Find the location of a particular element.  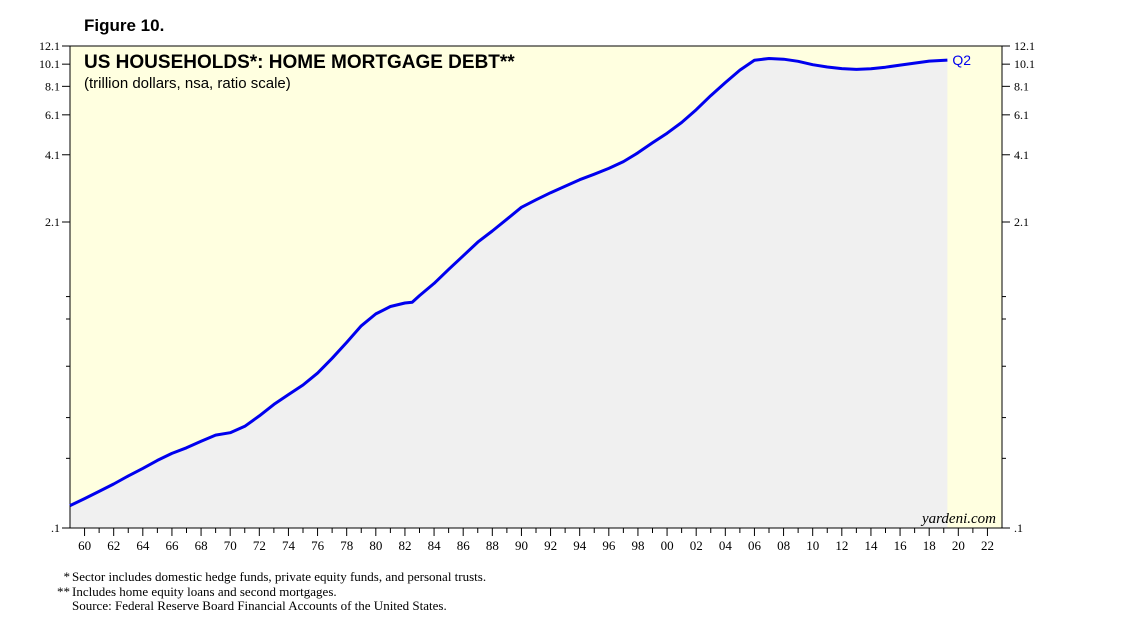

y-tick-label-left: 2.1 is located at coordinates (52, 222).